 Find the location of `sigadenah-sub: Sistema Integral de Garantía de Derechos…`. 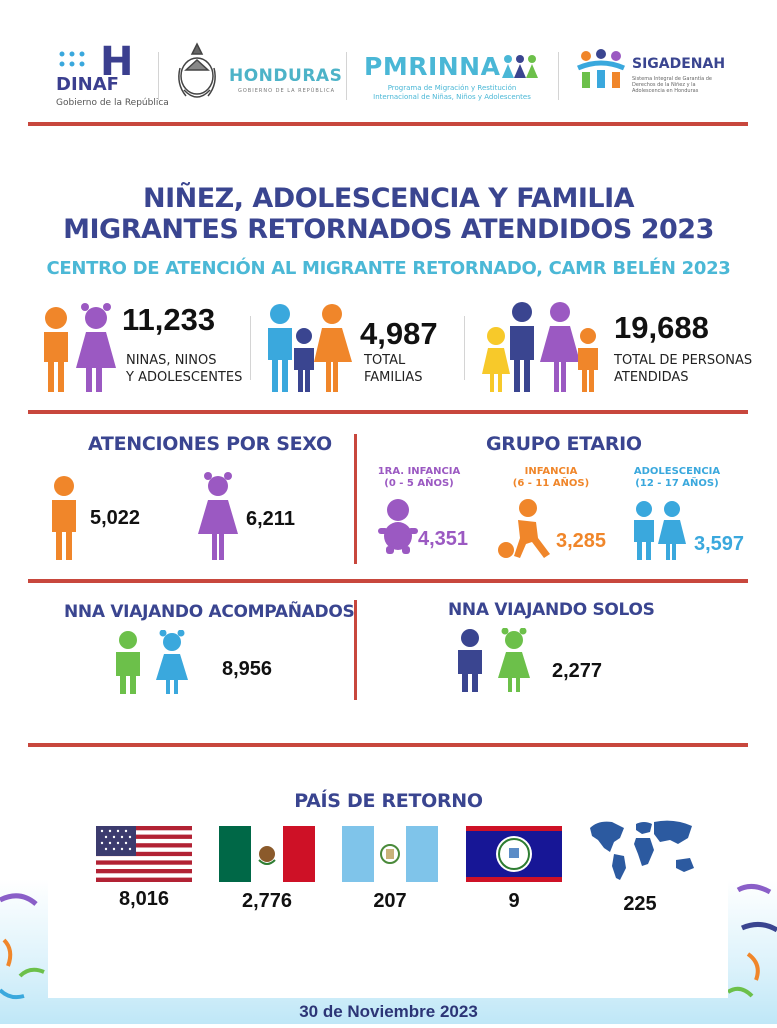

sigadenah-sub: Sistema Integral de Garantía de Derechos… is located at coordinates (672, 85).